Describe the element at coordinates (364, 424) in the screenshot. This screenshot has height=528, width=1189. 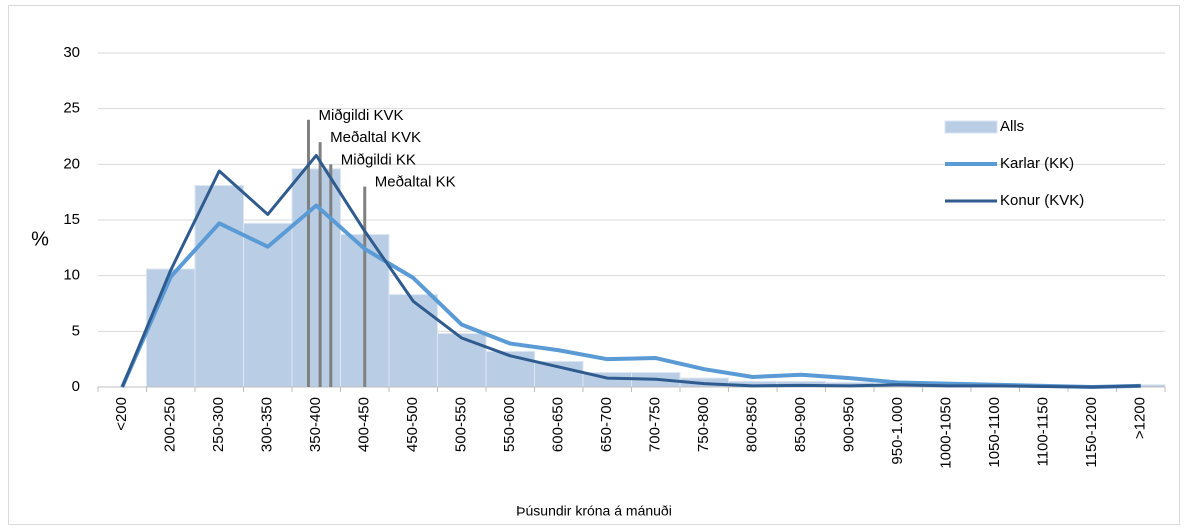
I see `x-tick-label: 400-450` at that location.